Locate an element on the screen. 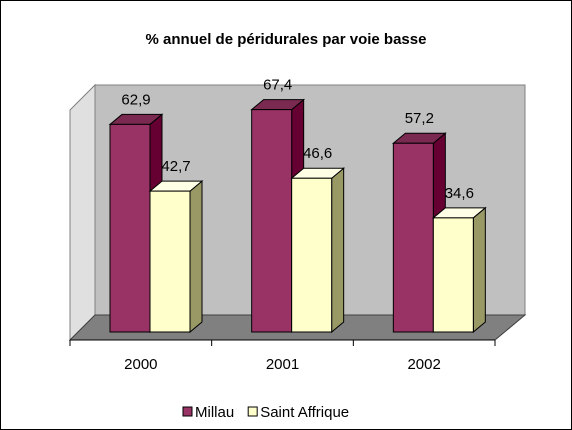 The width and height of the screenshot is (572, 430). data-label: 57,2 is located at coordinates (419, 118).